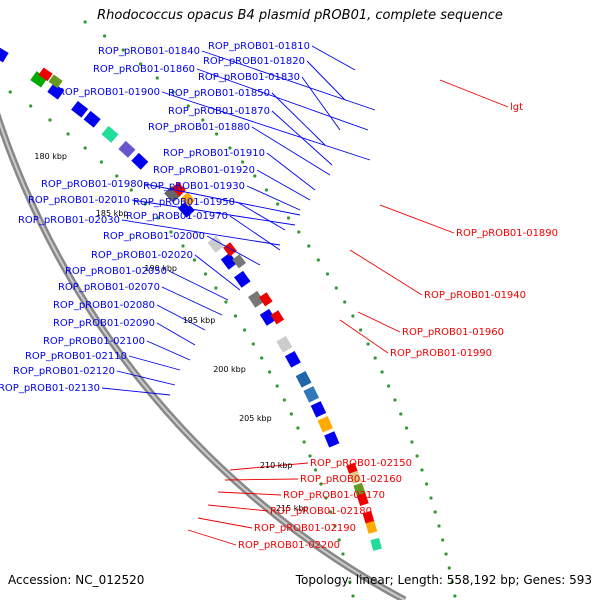 The height and width of the screenshot is (600, 600). I want to click on gene-label: ROP_pROB01-01890, so click(507, 233).